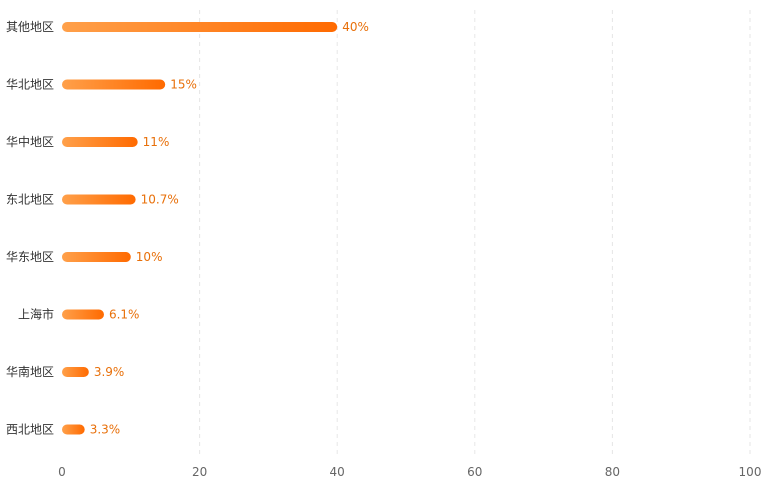 Image resolution: width=784 pixels, height=486 pixels. Describe the element at coordinates (124, 315) in the screenshot. I see `value-label: 6.1%` at that location.